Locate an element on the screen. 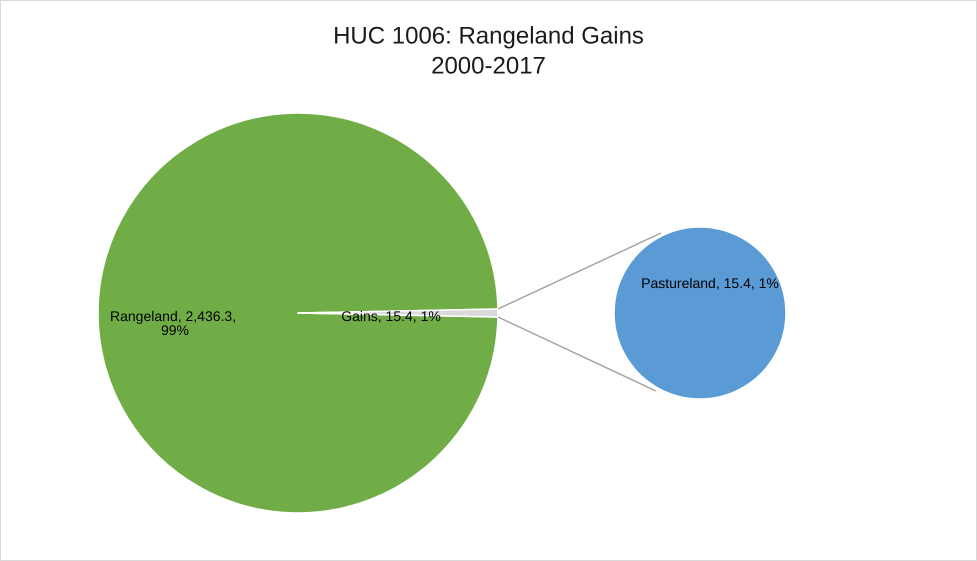  slice-label: Pastureland, 15.4, 1% is located at coordinates (710, 283).